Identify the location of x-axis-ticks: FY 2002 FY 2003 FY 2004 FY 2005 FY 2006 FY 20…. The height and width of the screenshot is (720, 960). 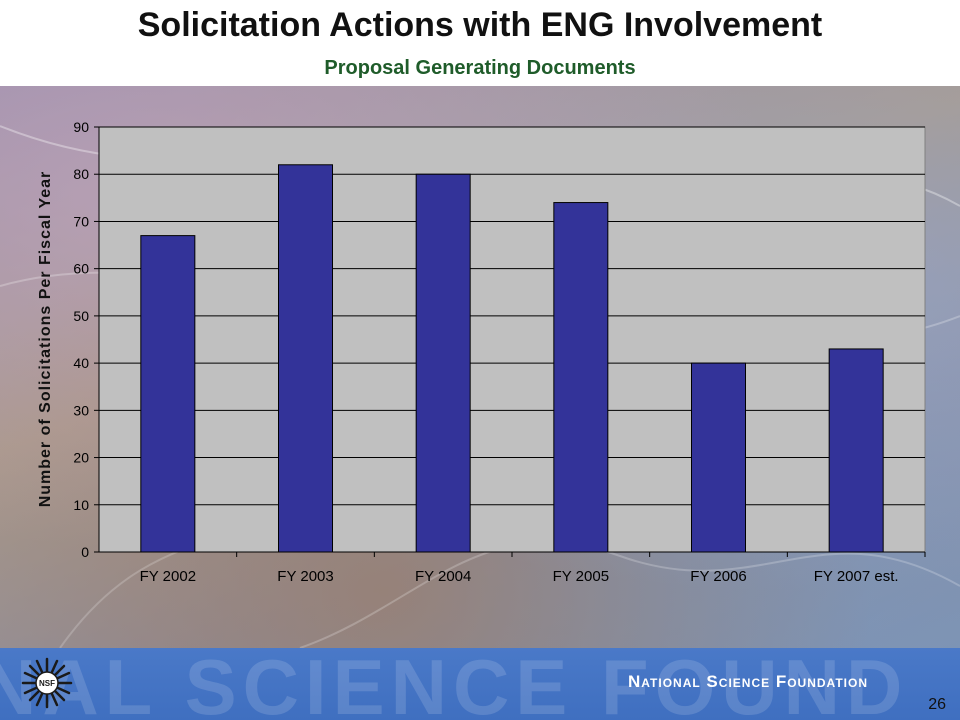
(533, 568).